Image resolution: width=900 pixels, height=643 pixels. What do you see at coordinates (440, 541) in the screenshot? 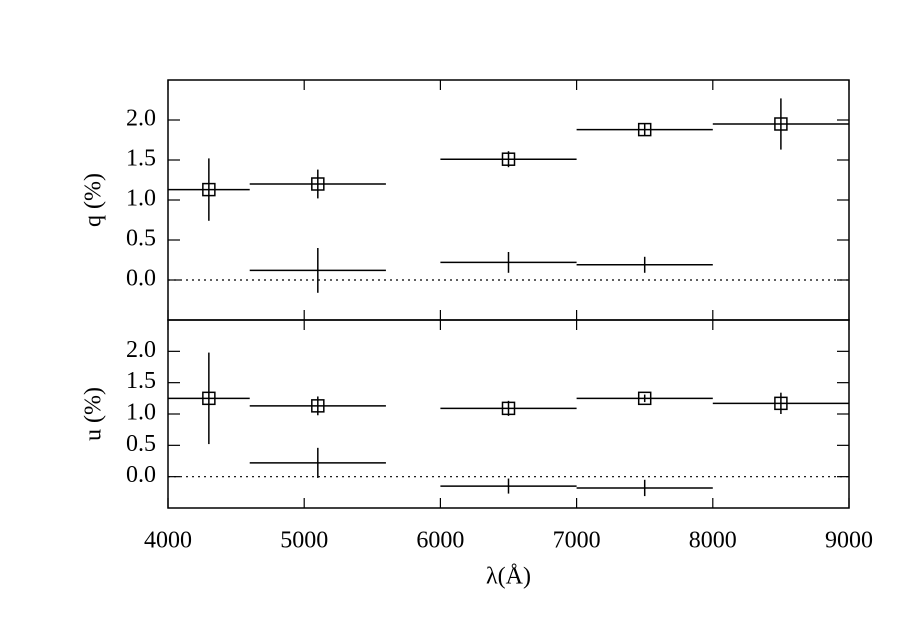
I see `x-tick-label: 6000` at bounding box center [440, 541].